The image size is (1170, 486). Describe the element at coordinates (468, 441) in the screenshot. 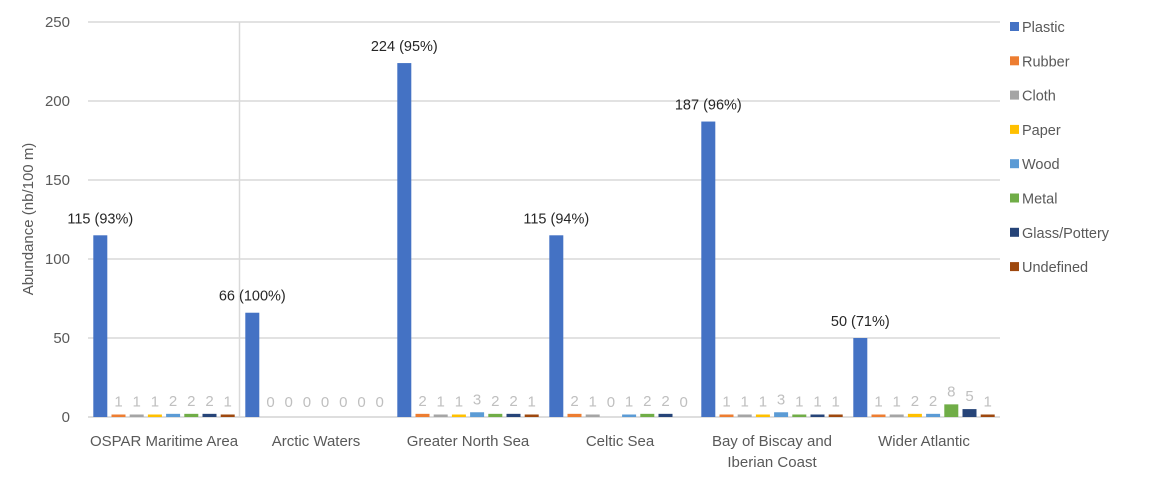

I see `category-label: Greater North Sea` at that location.